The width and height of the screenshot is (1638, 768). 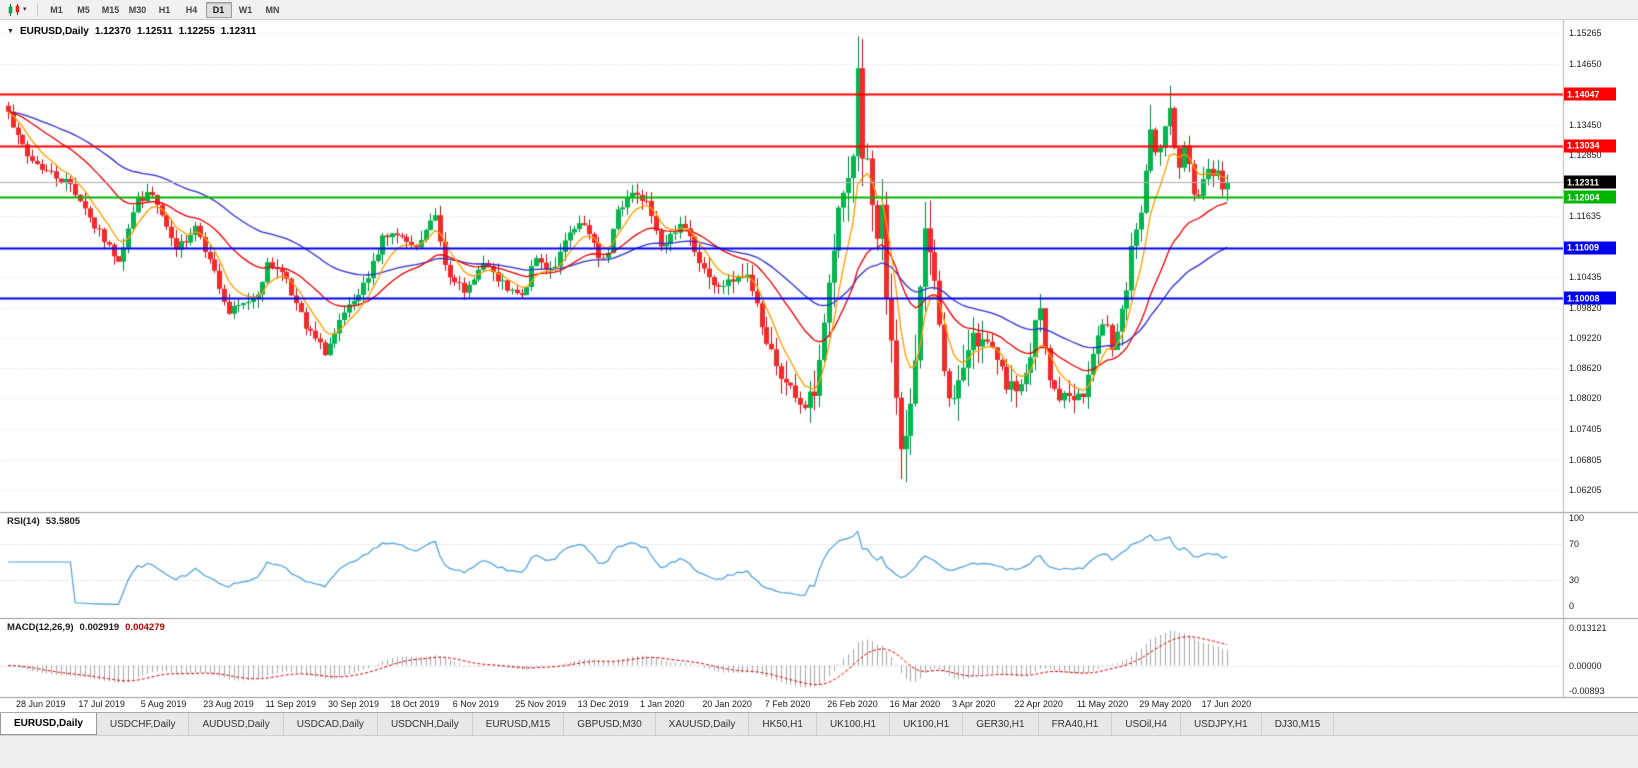 I want to click on rsi-axis-label: 0, so click(x=1572, y=606).